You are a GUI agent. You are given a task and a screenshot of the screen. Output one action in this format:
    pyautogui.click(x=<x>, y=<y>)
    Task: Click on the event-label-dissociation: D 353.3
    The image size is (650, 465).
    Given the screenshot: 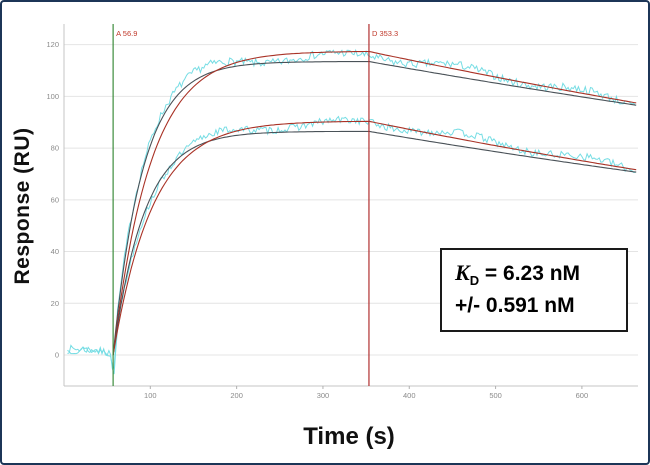 What is the action you would take?
    pyautogui.click(x=385, y=33)
    